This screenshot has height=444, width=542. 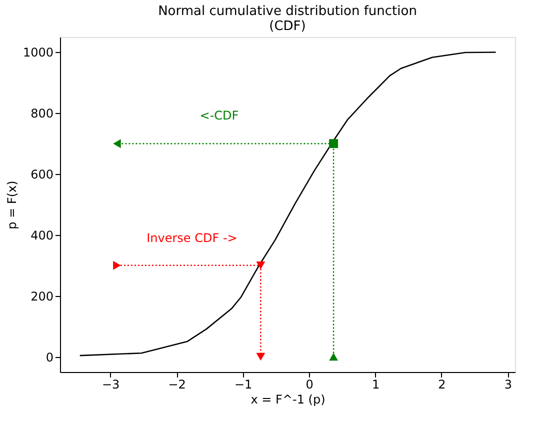 I want to click on y-tick-label: 1000, so click(x=38, y=53).